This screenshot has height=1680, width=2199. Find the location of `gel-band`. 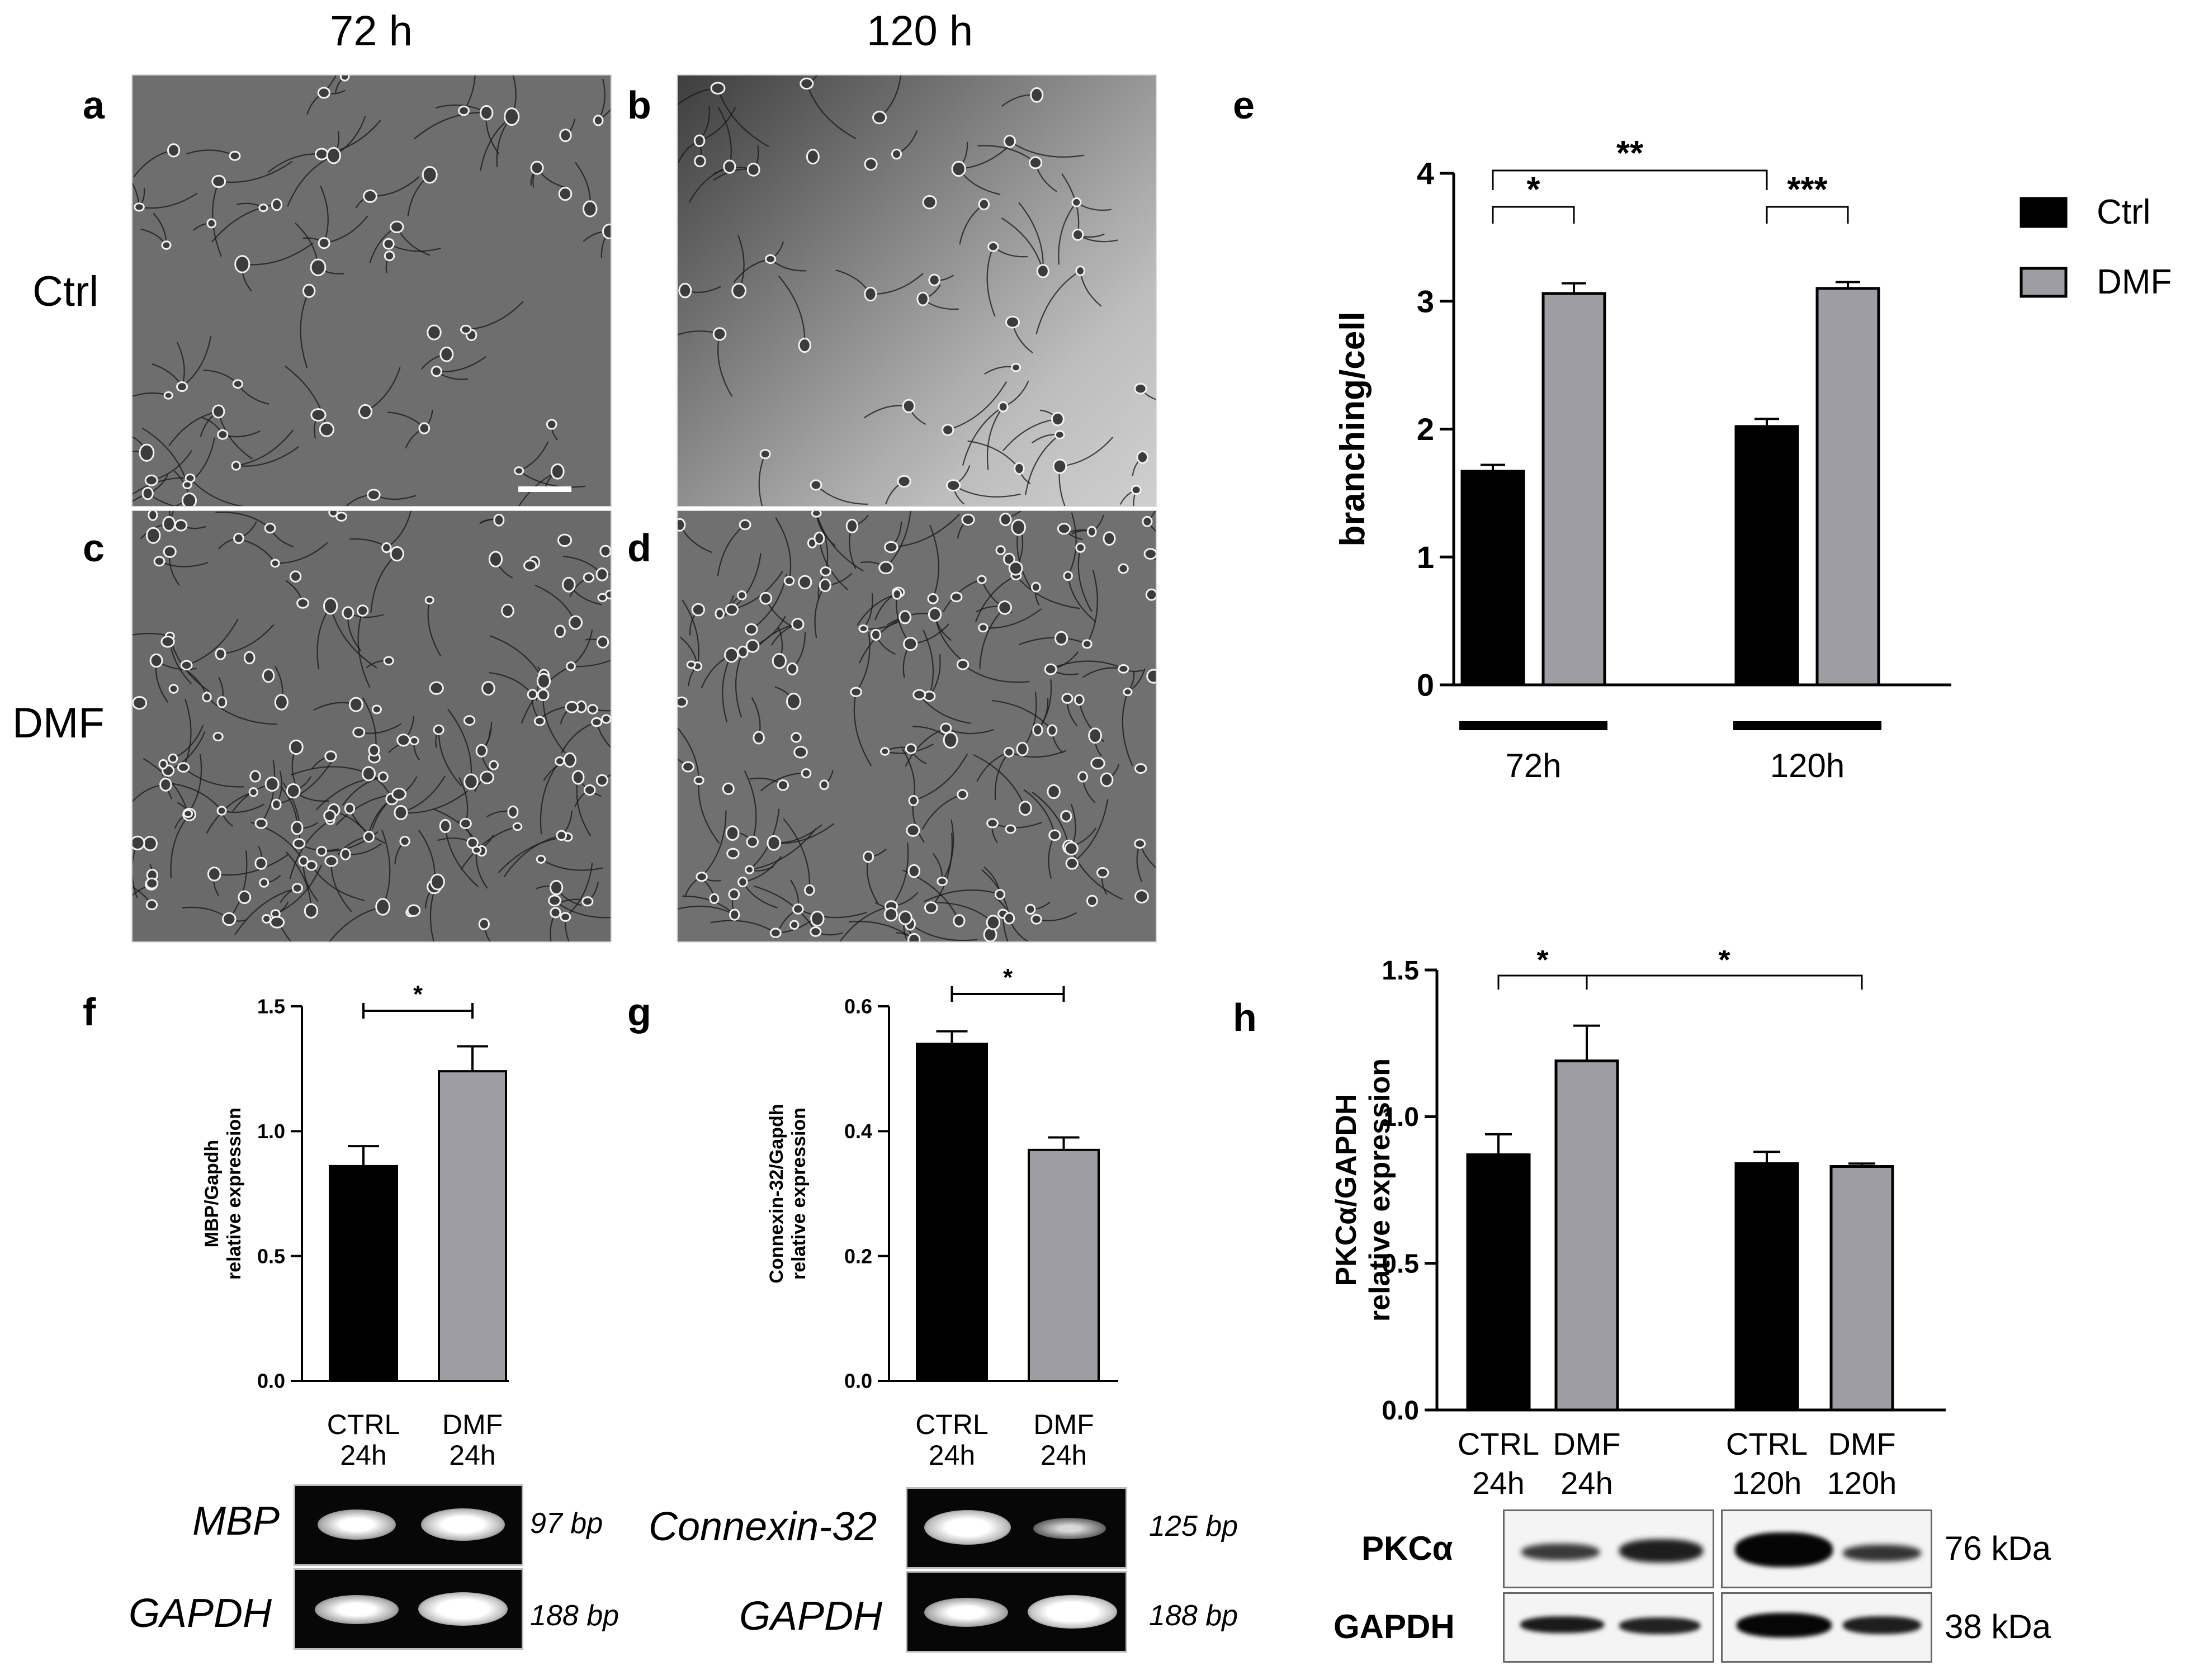

gel-band is located at coordinates (357, 1524).